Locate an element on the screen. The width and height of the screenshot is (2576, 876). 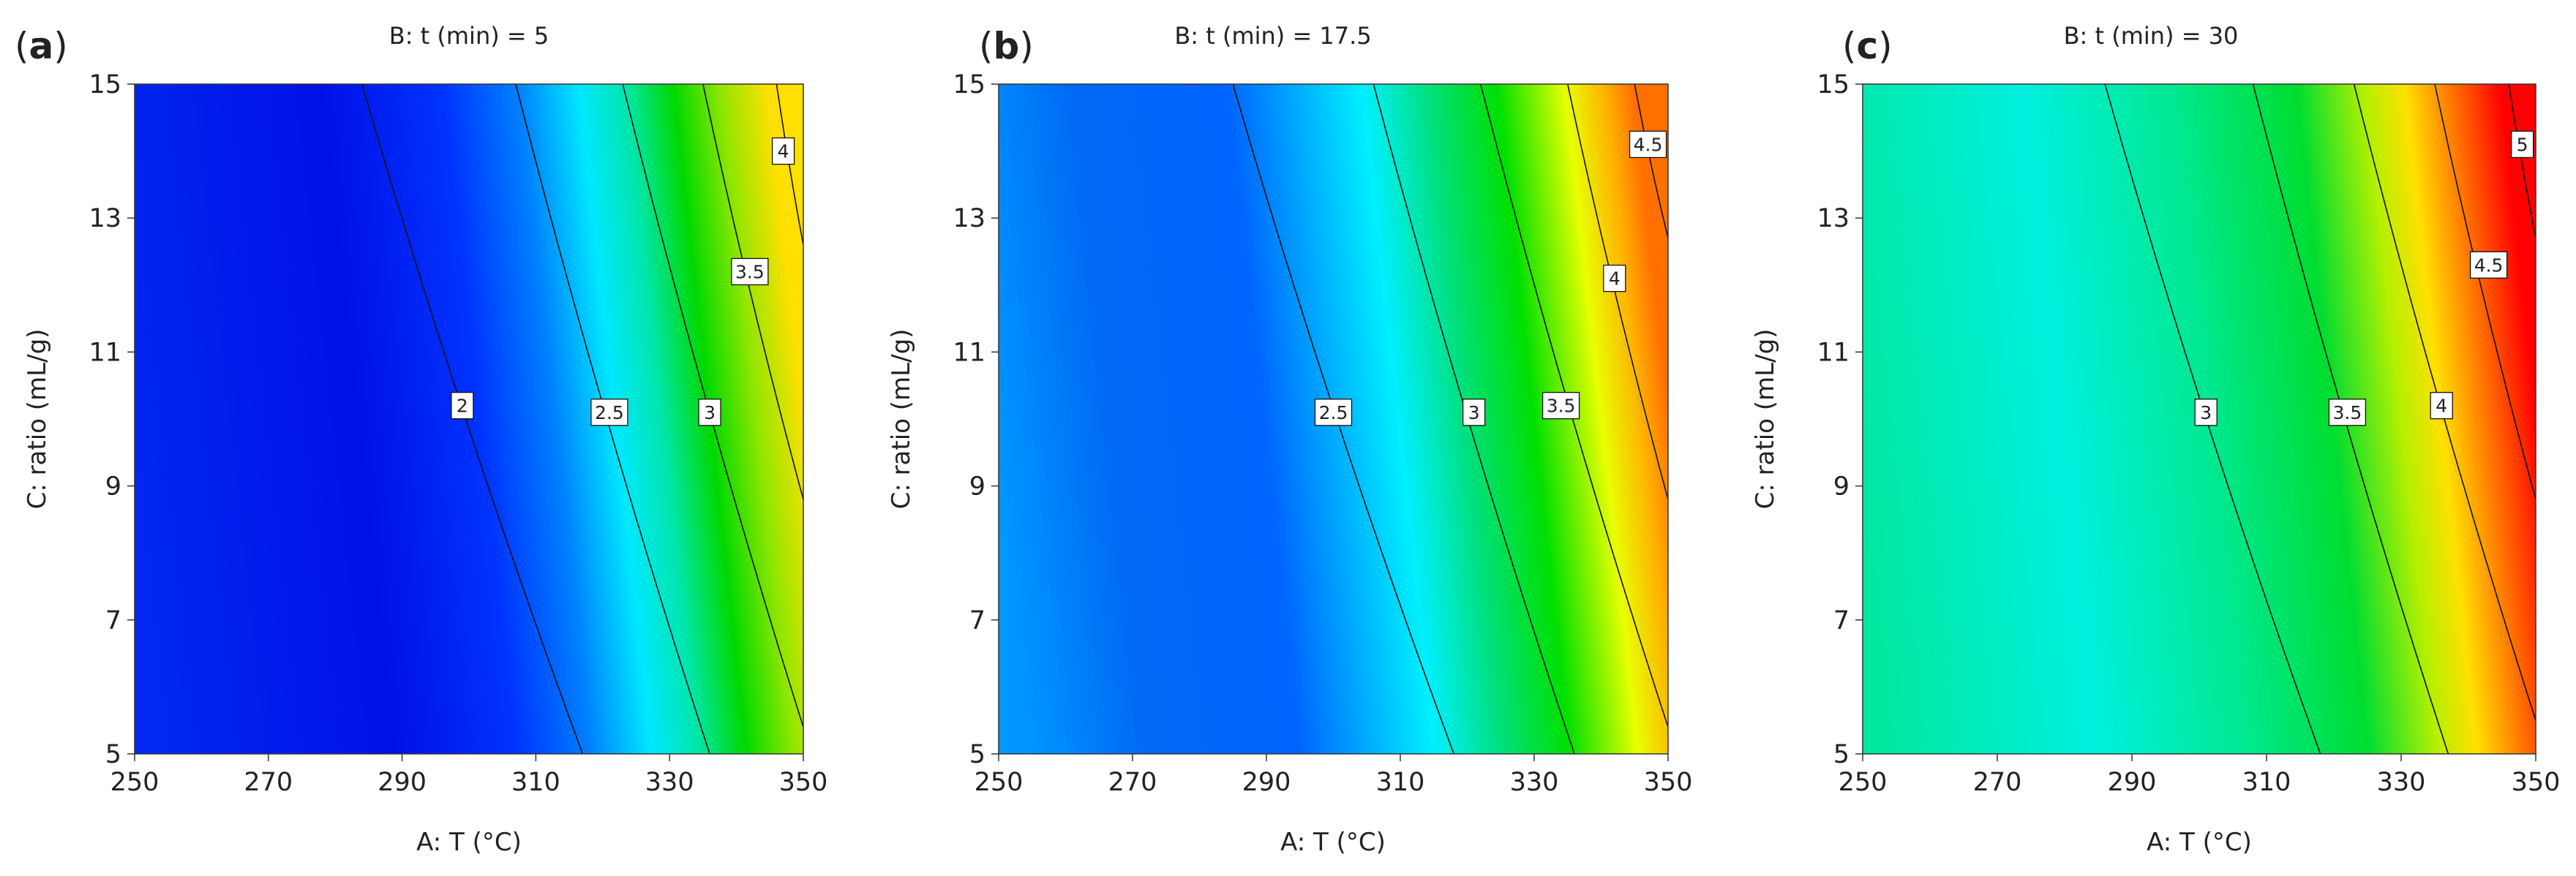
x-axis-ticks-b: 250 270 290 310 330 350 is located at coordinates (1334, 775).